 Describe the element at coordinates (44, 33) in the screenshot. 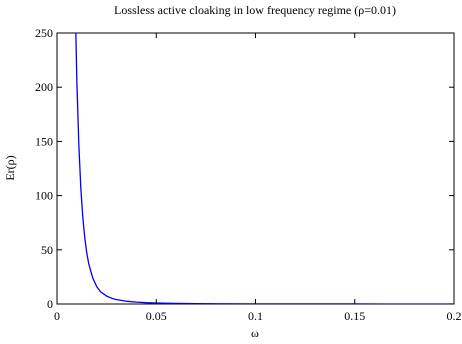

I see `y-tick-label: 250` at that location.